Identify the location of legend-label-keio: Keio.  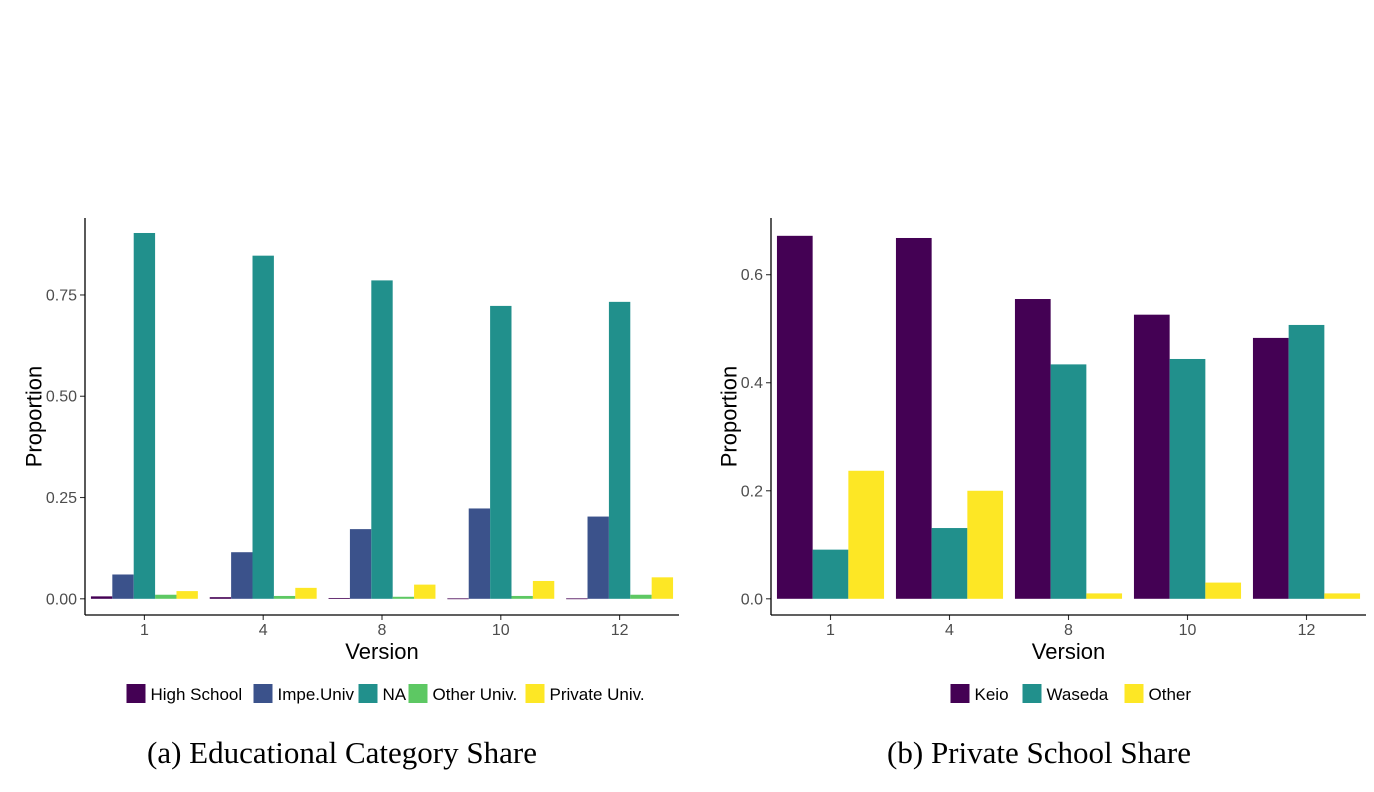
(992, 694).